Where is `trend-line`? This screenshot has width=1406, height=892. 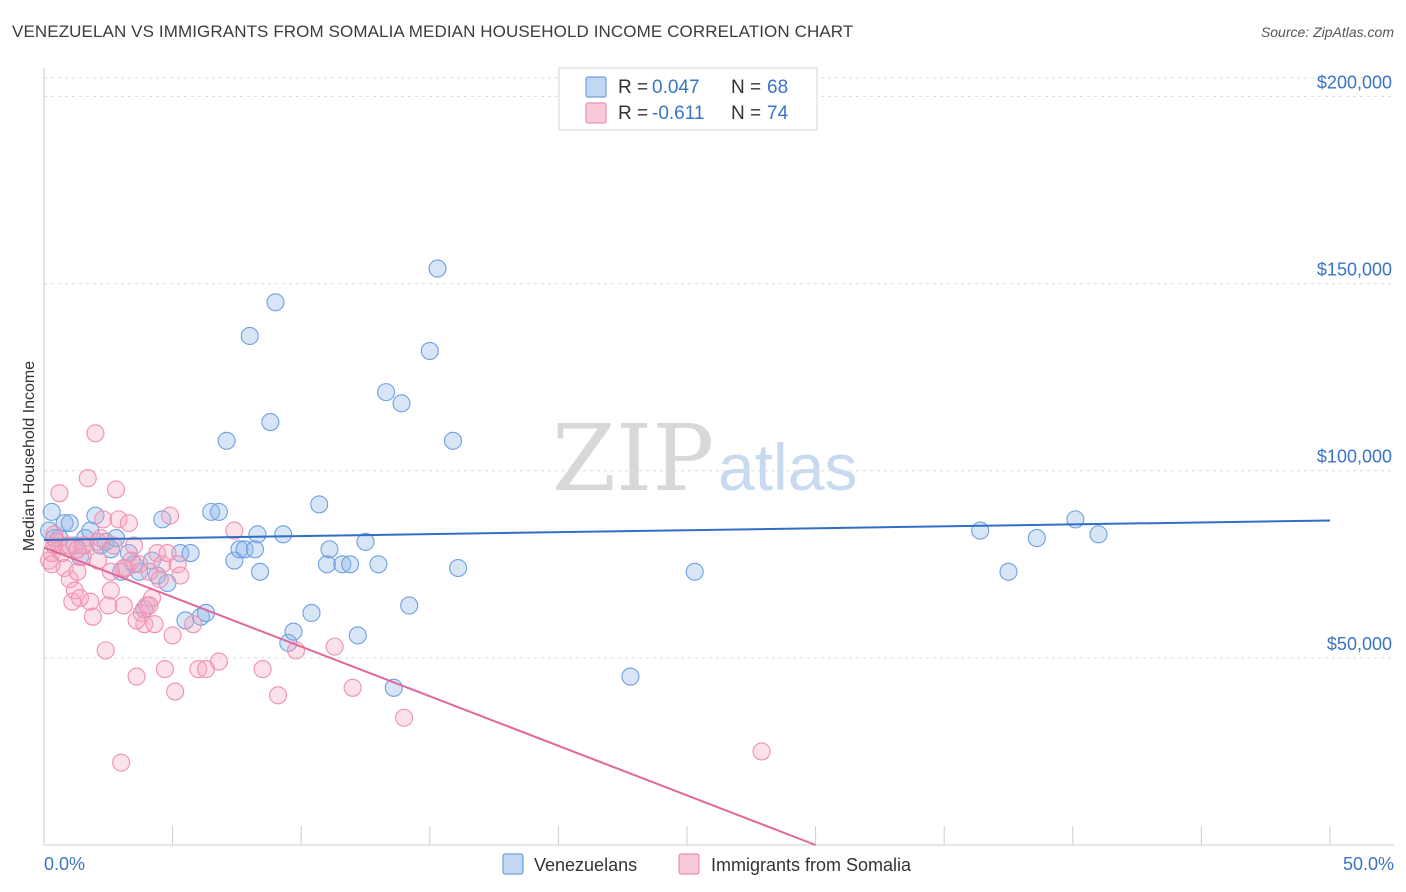
trend-line is located at coordinates (687, 530).